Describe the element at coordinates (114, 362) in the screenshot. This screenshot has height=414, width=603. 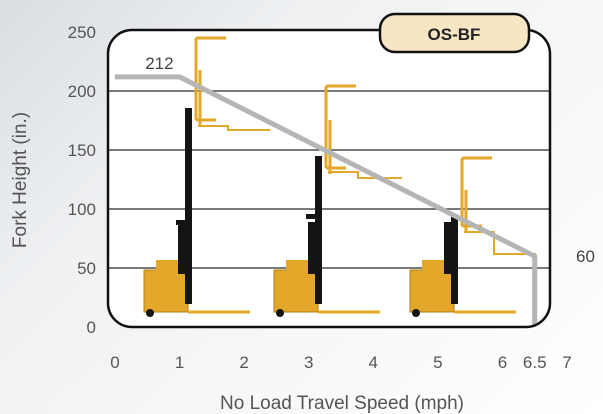
I see `x-tick-label: 0` at that location.